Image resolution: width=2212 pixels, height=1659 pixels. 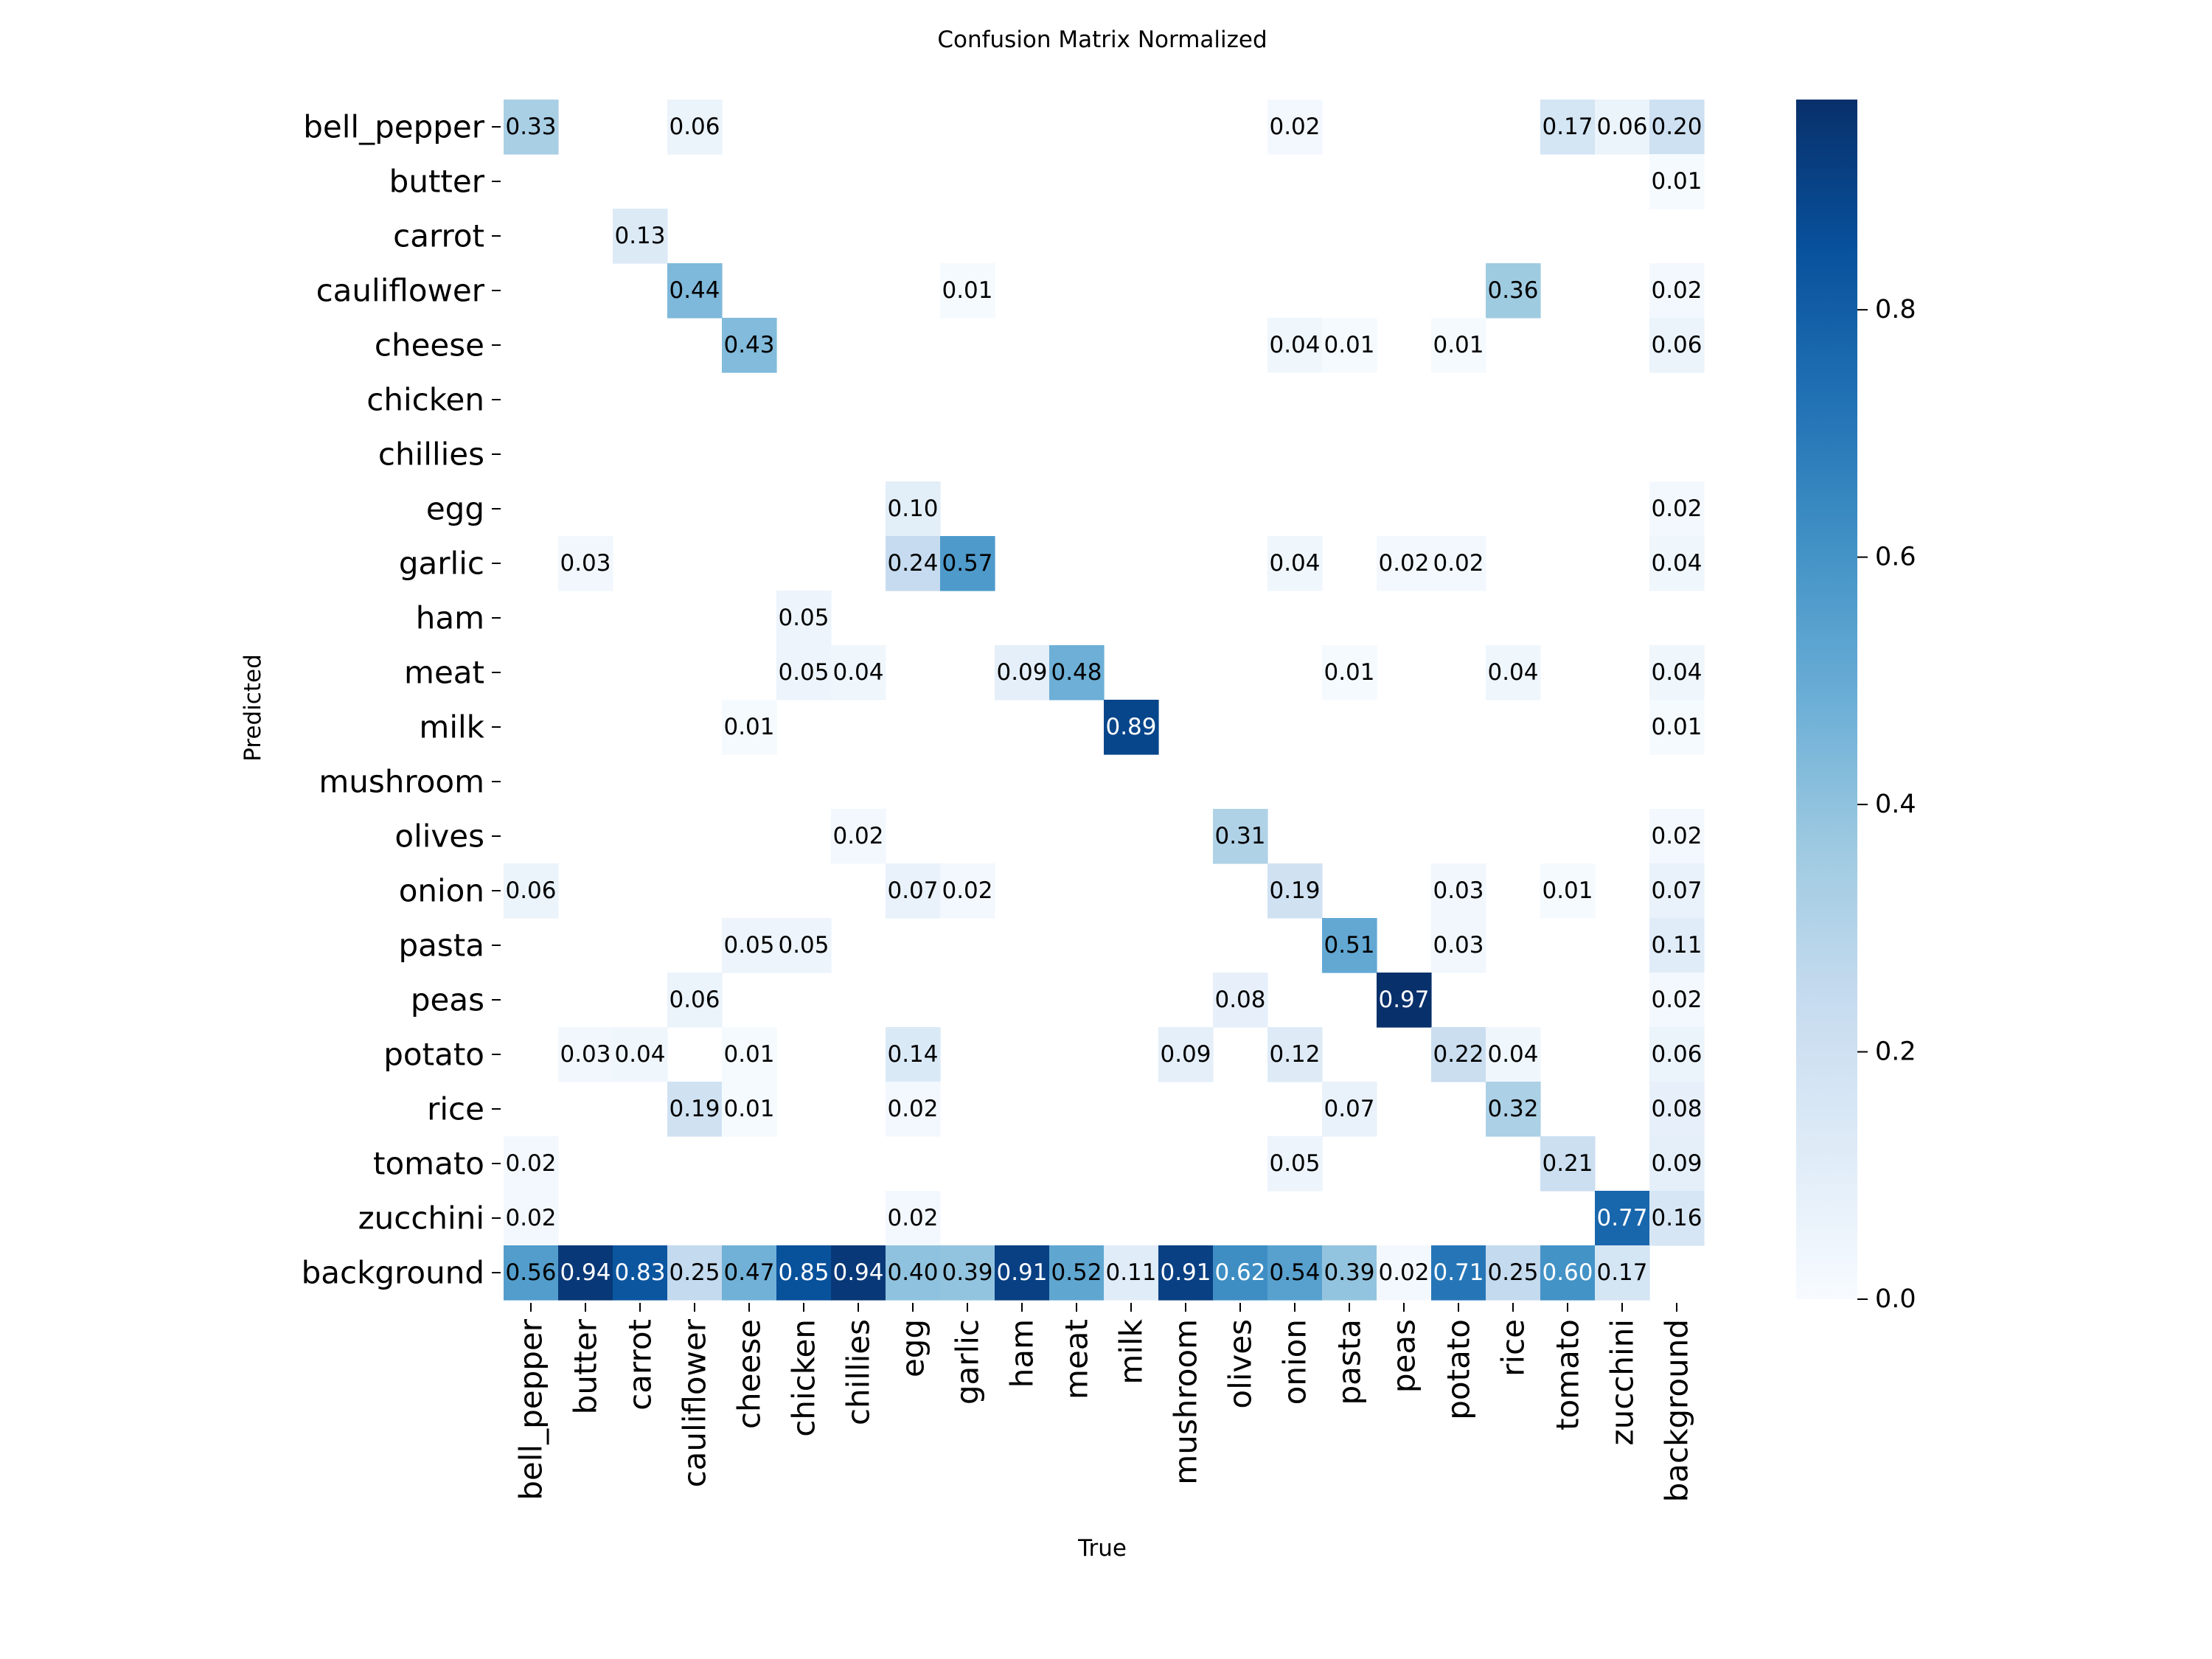 What do you see at coordinates (1895, 1299) in the screenshot?
I see `colorbar-tick-label: 0.0` at bounding box center [1895, 1299].